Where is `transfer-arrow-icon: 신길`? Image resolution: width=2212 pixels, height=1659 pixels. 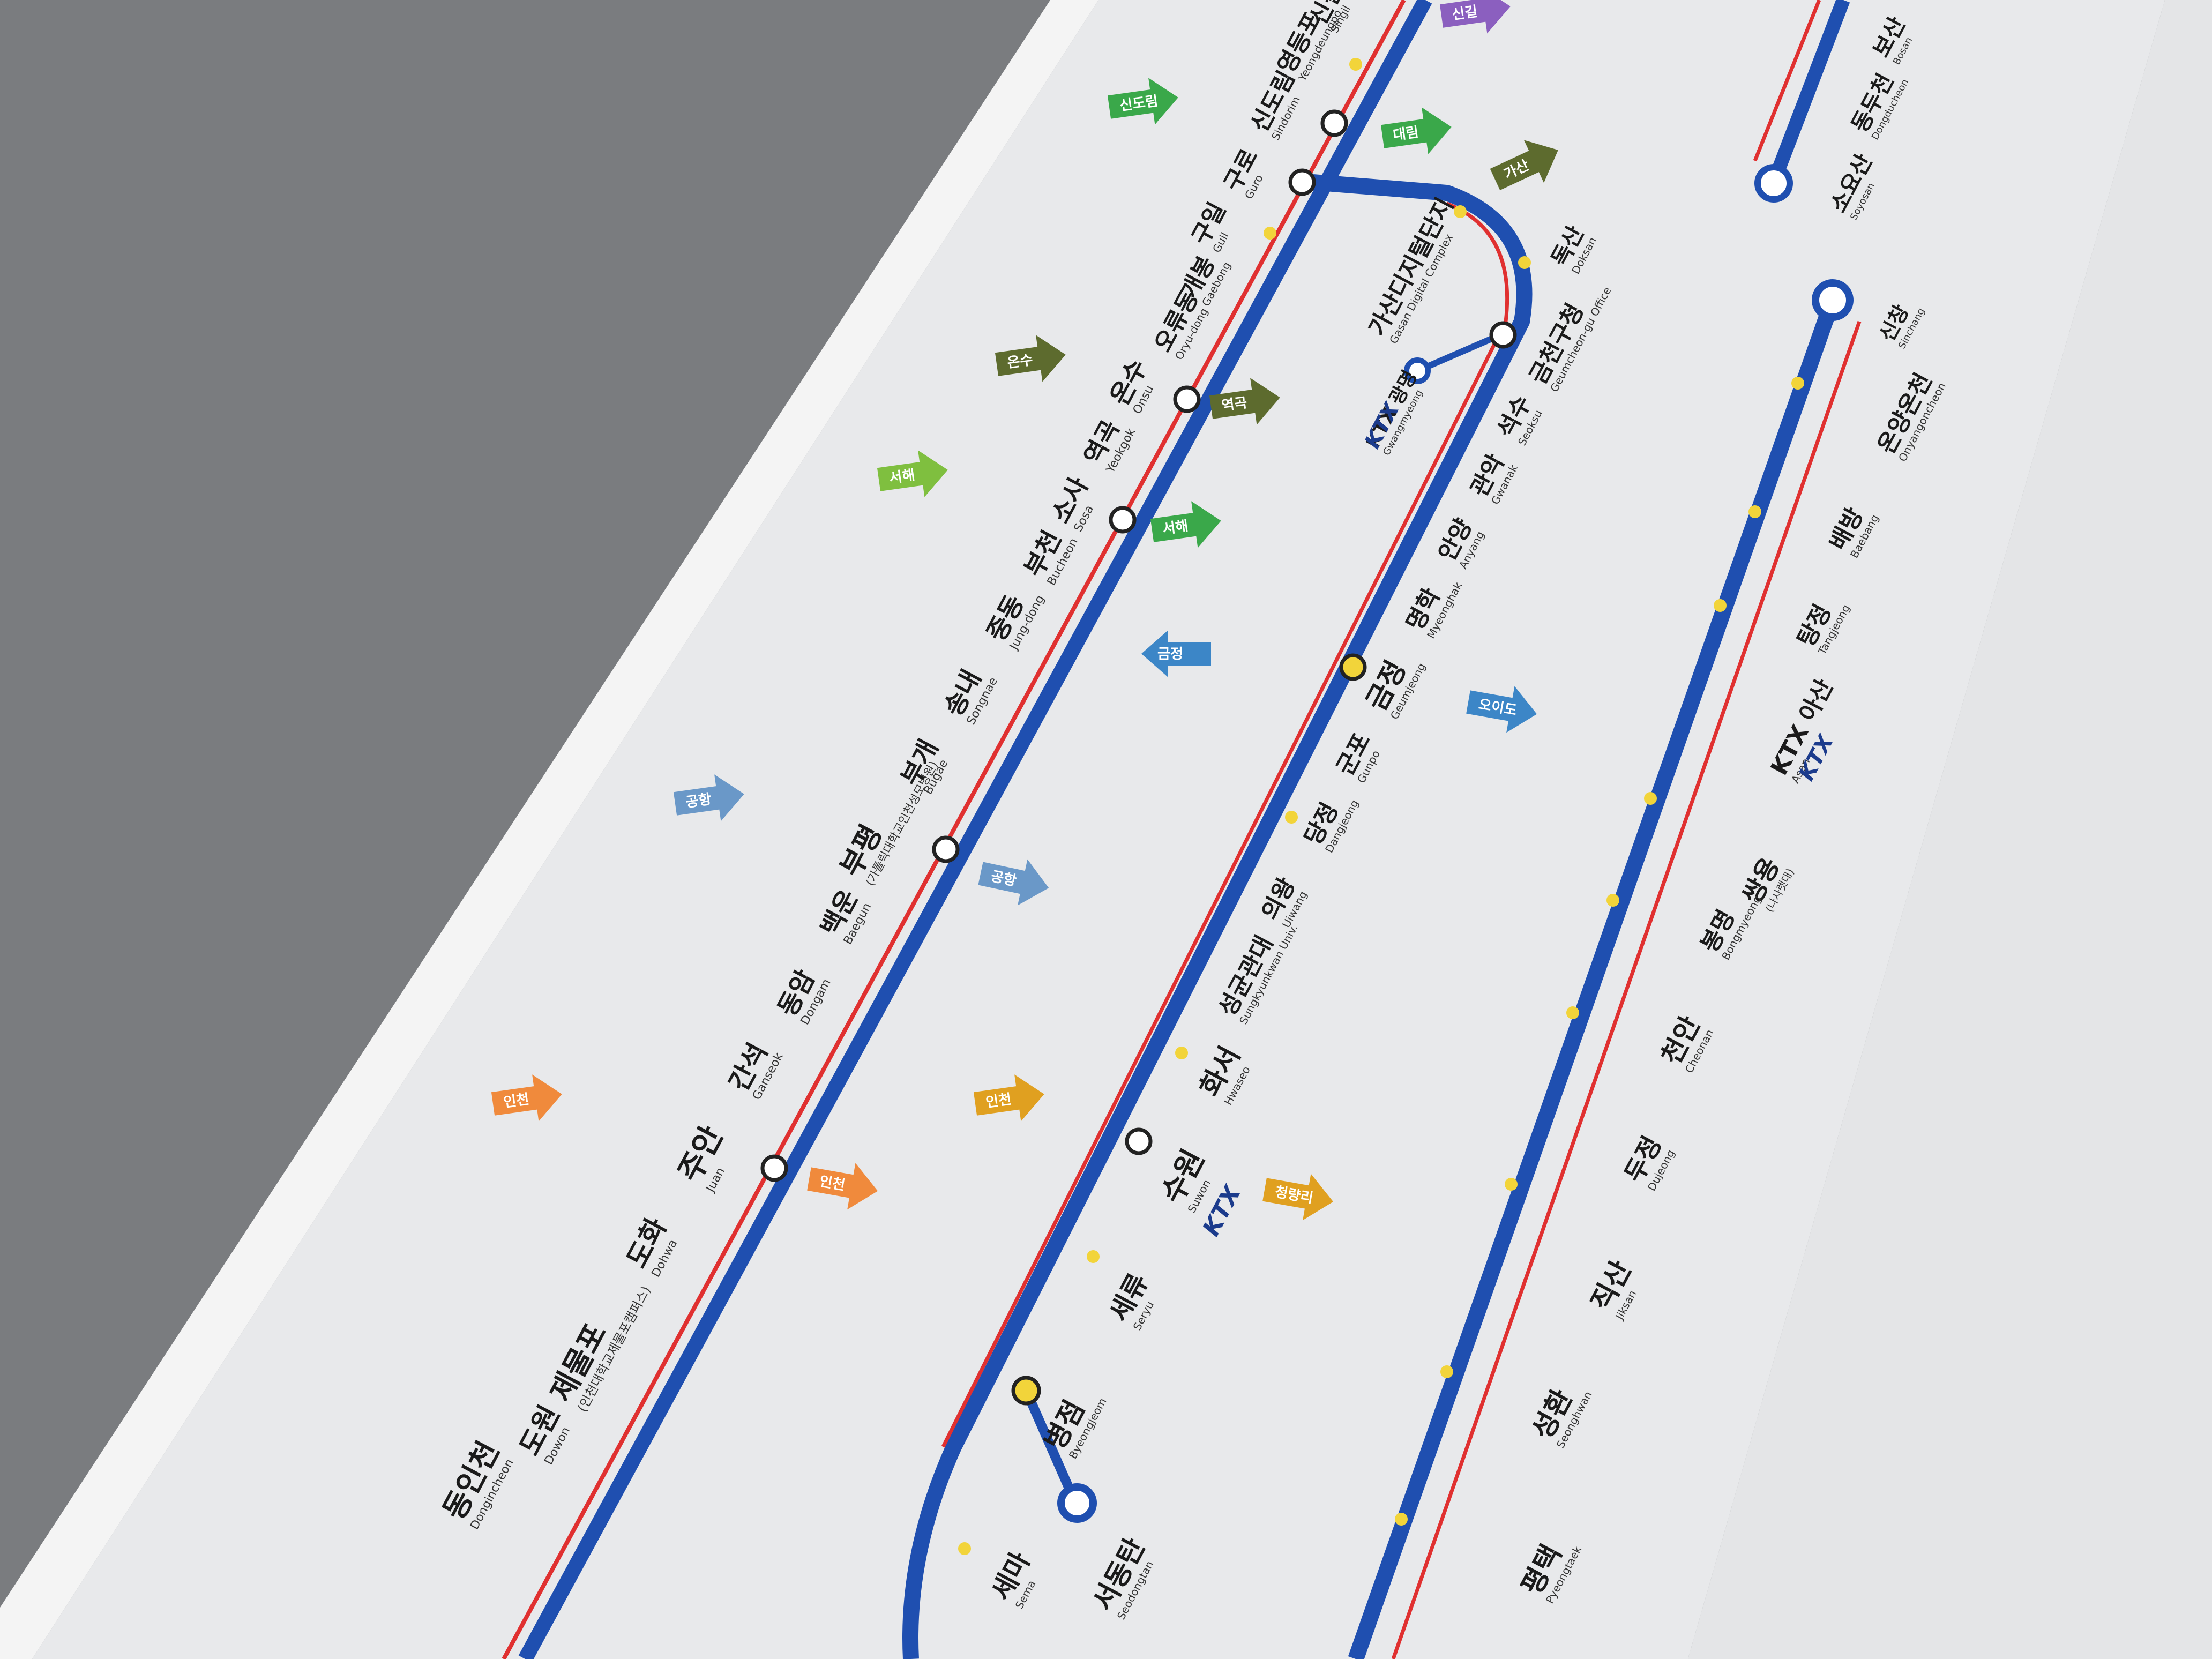
transfer-arrow-icon: 신길 is located at coordinates (1475, 17).